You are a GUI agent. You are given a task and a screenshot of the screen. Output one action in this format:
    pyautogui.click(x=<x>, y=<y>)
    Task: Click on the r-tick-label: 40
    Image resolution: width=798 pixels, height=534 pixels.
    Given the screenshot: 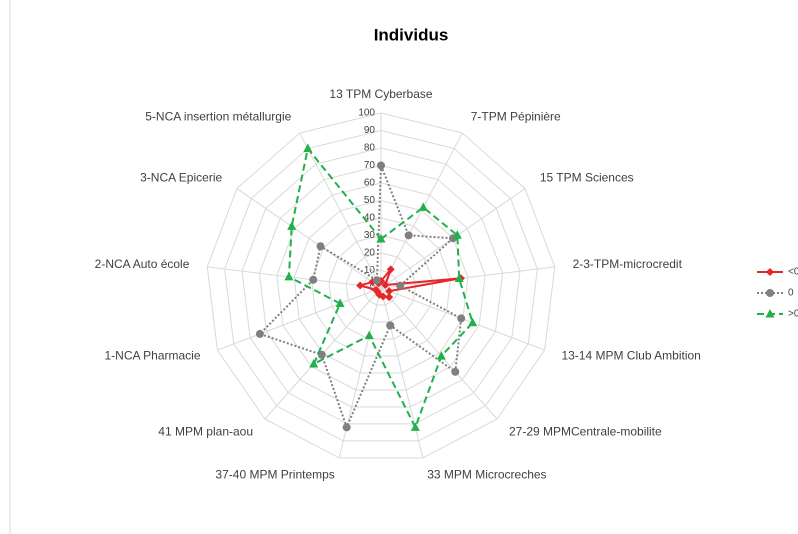 What is the action you would take?
    pyautogui.click(x=370, y=218)
    